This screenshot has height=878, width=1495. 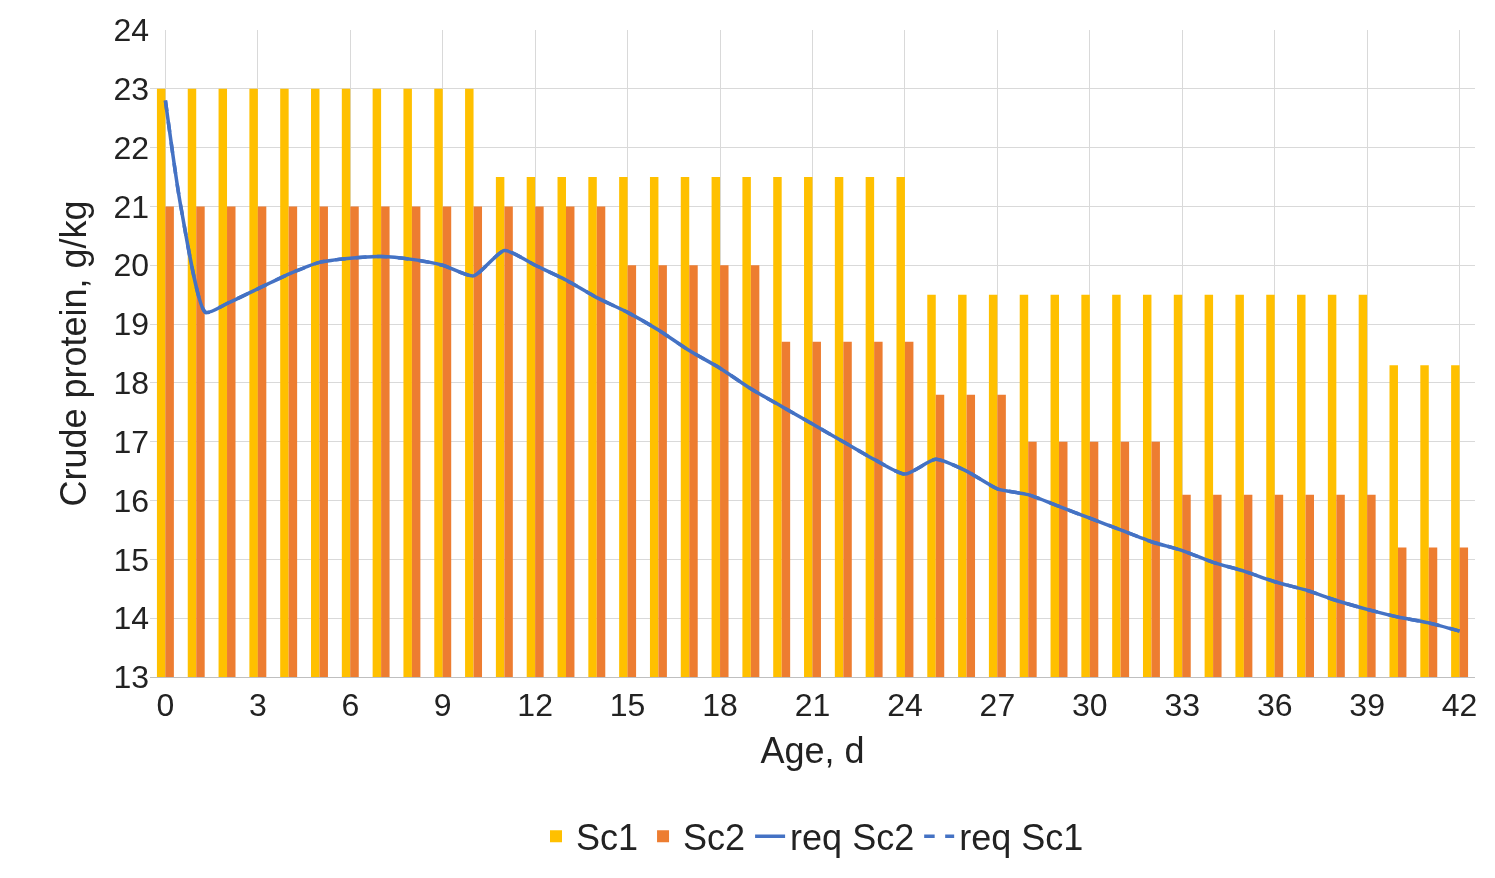 What do you see at coordinates (1182, 705) in the screenshot?
I see `x-tick-label: 33` at bounding box center [1182, 705].